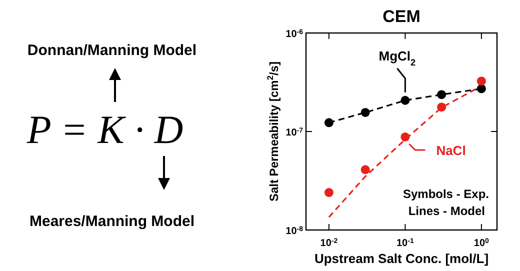  What do you see at coordinates (112, 221) in the screenshot?
I see `text: Meares/Manning Model` at bounding box center [112, 221].